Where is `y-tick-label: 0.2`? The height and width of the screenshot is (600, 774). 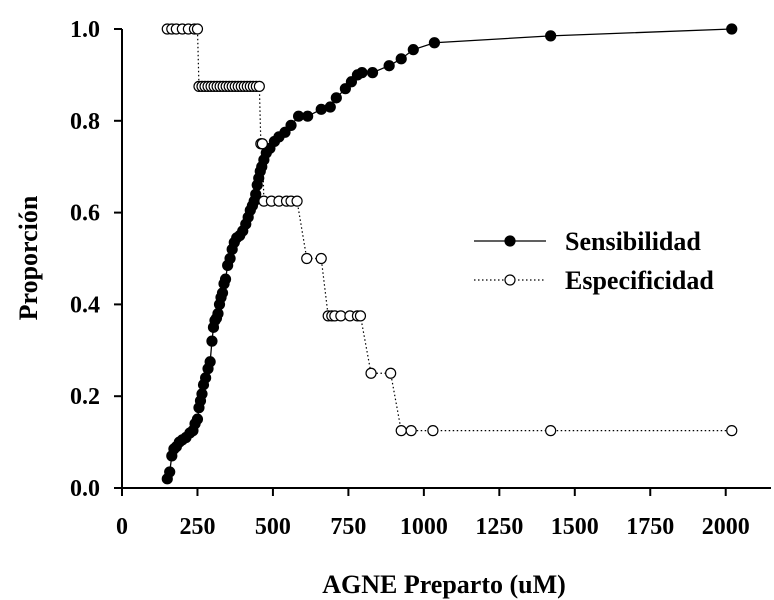
y-tick-label: 0.2 is located at coordinates (85, 397).